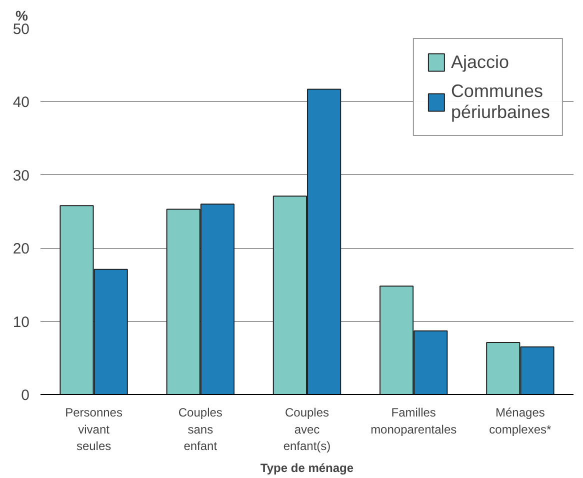  Describe the element at coordinates (21, 29) in the screenshot. I see `y-tick-label: 50` at that location.